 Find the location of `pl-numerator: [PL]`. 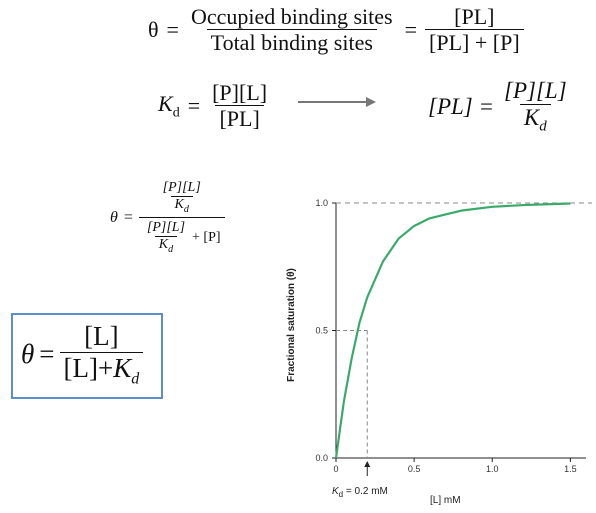

pl-numerator: [PL] is located at coordinates (474, 16).